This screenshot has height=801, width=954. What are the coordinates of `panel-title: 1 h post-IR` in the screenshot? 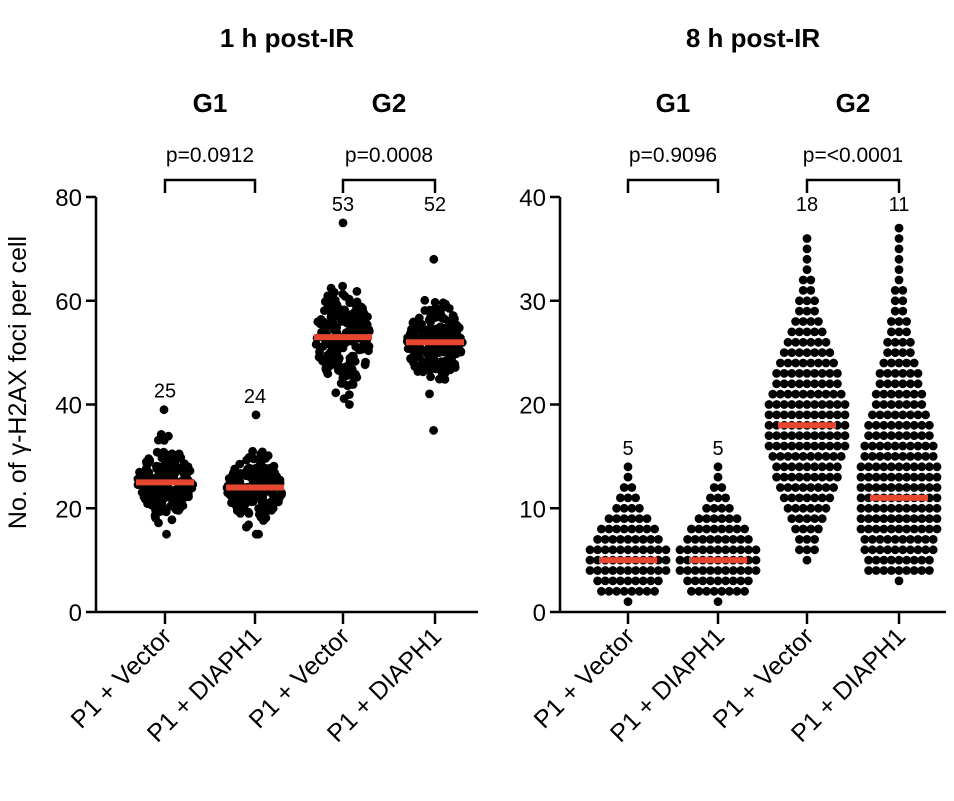 It's located at (287, 38).